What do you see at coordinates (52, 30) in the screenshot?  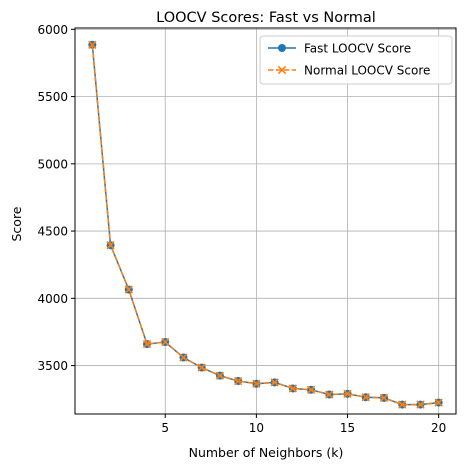 I see `y-tick-label: 6000` at bounding box center [52, 30].